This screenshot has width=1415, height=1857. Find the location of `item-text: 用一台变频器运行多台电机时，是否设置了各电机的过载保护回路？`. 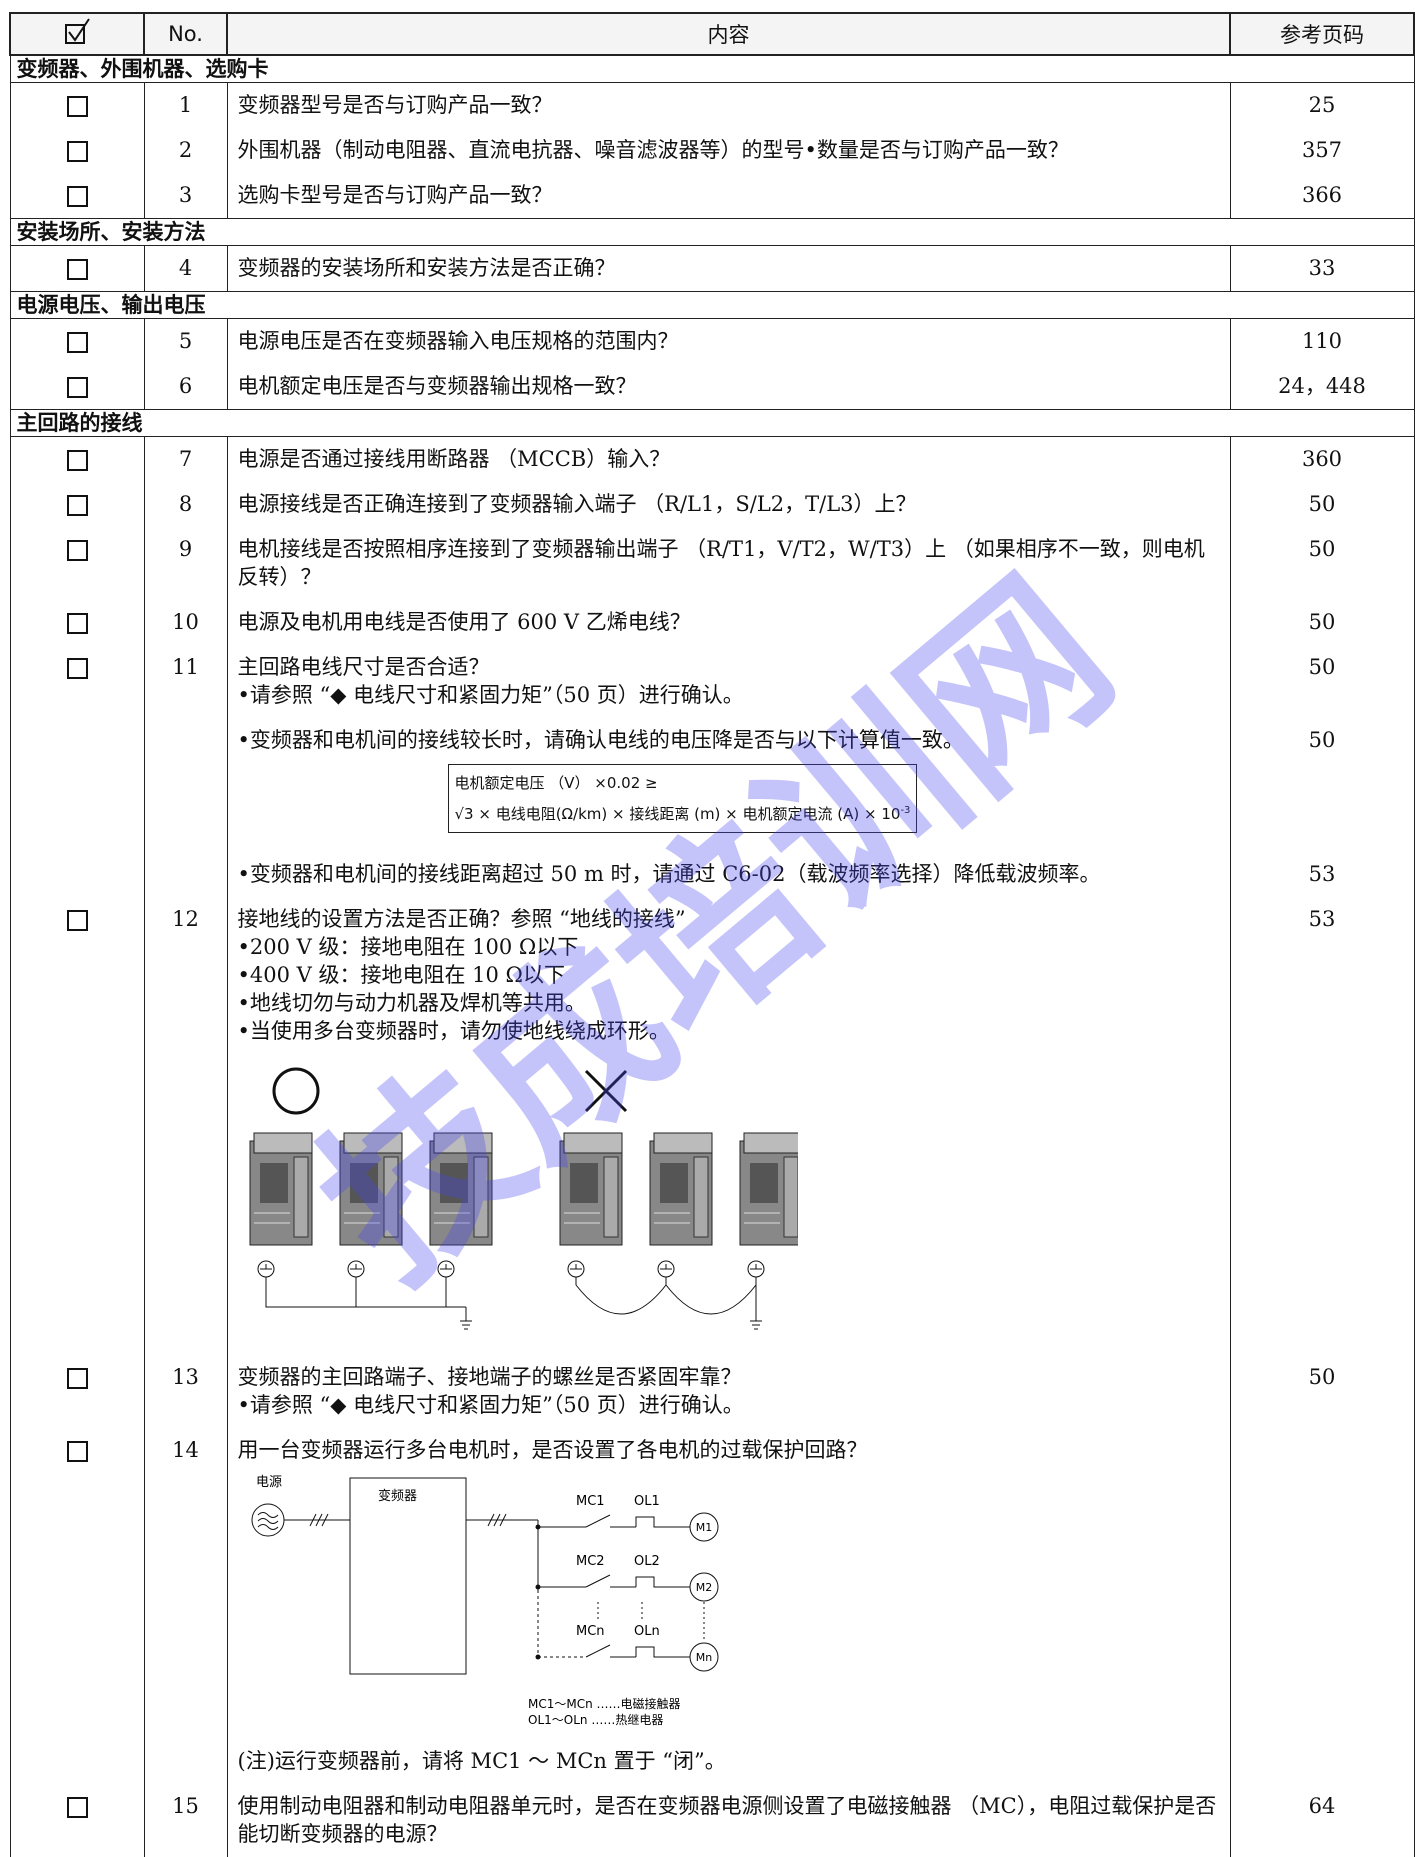

item-text: 用一台变频器运行多台电机时，是否设置了各电机的过载保护回路？ is located at coordinates (552, 1450).